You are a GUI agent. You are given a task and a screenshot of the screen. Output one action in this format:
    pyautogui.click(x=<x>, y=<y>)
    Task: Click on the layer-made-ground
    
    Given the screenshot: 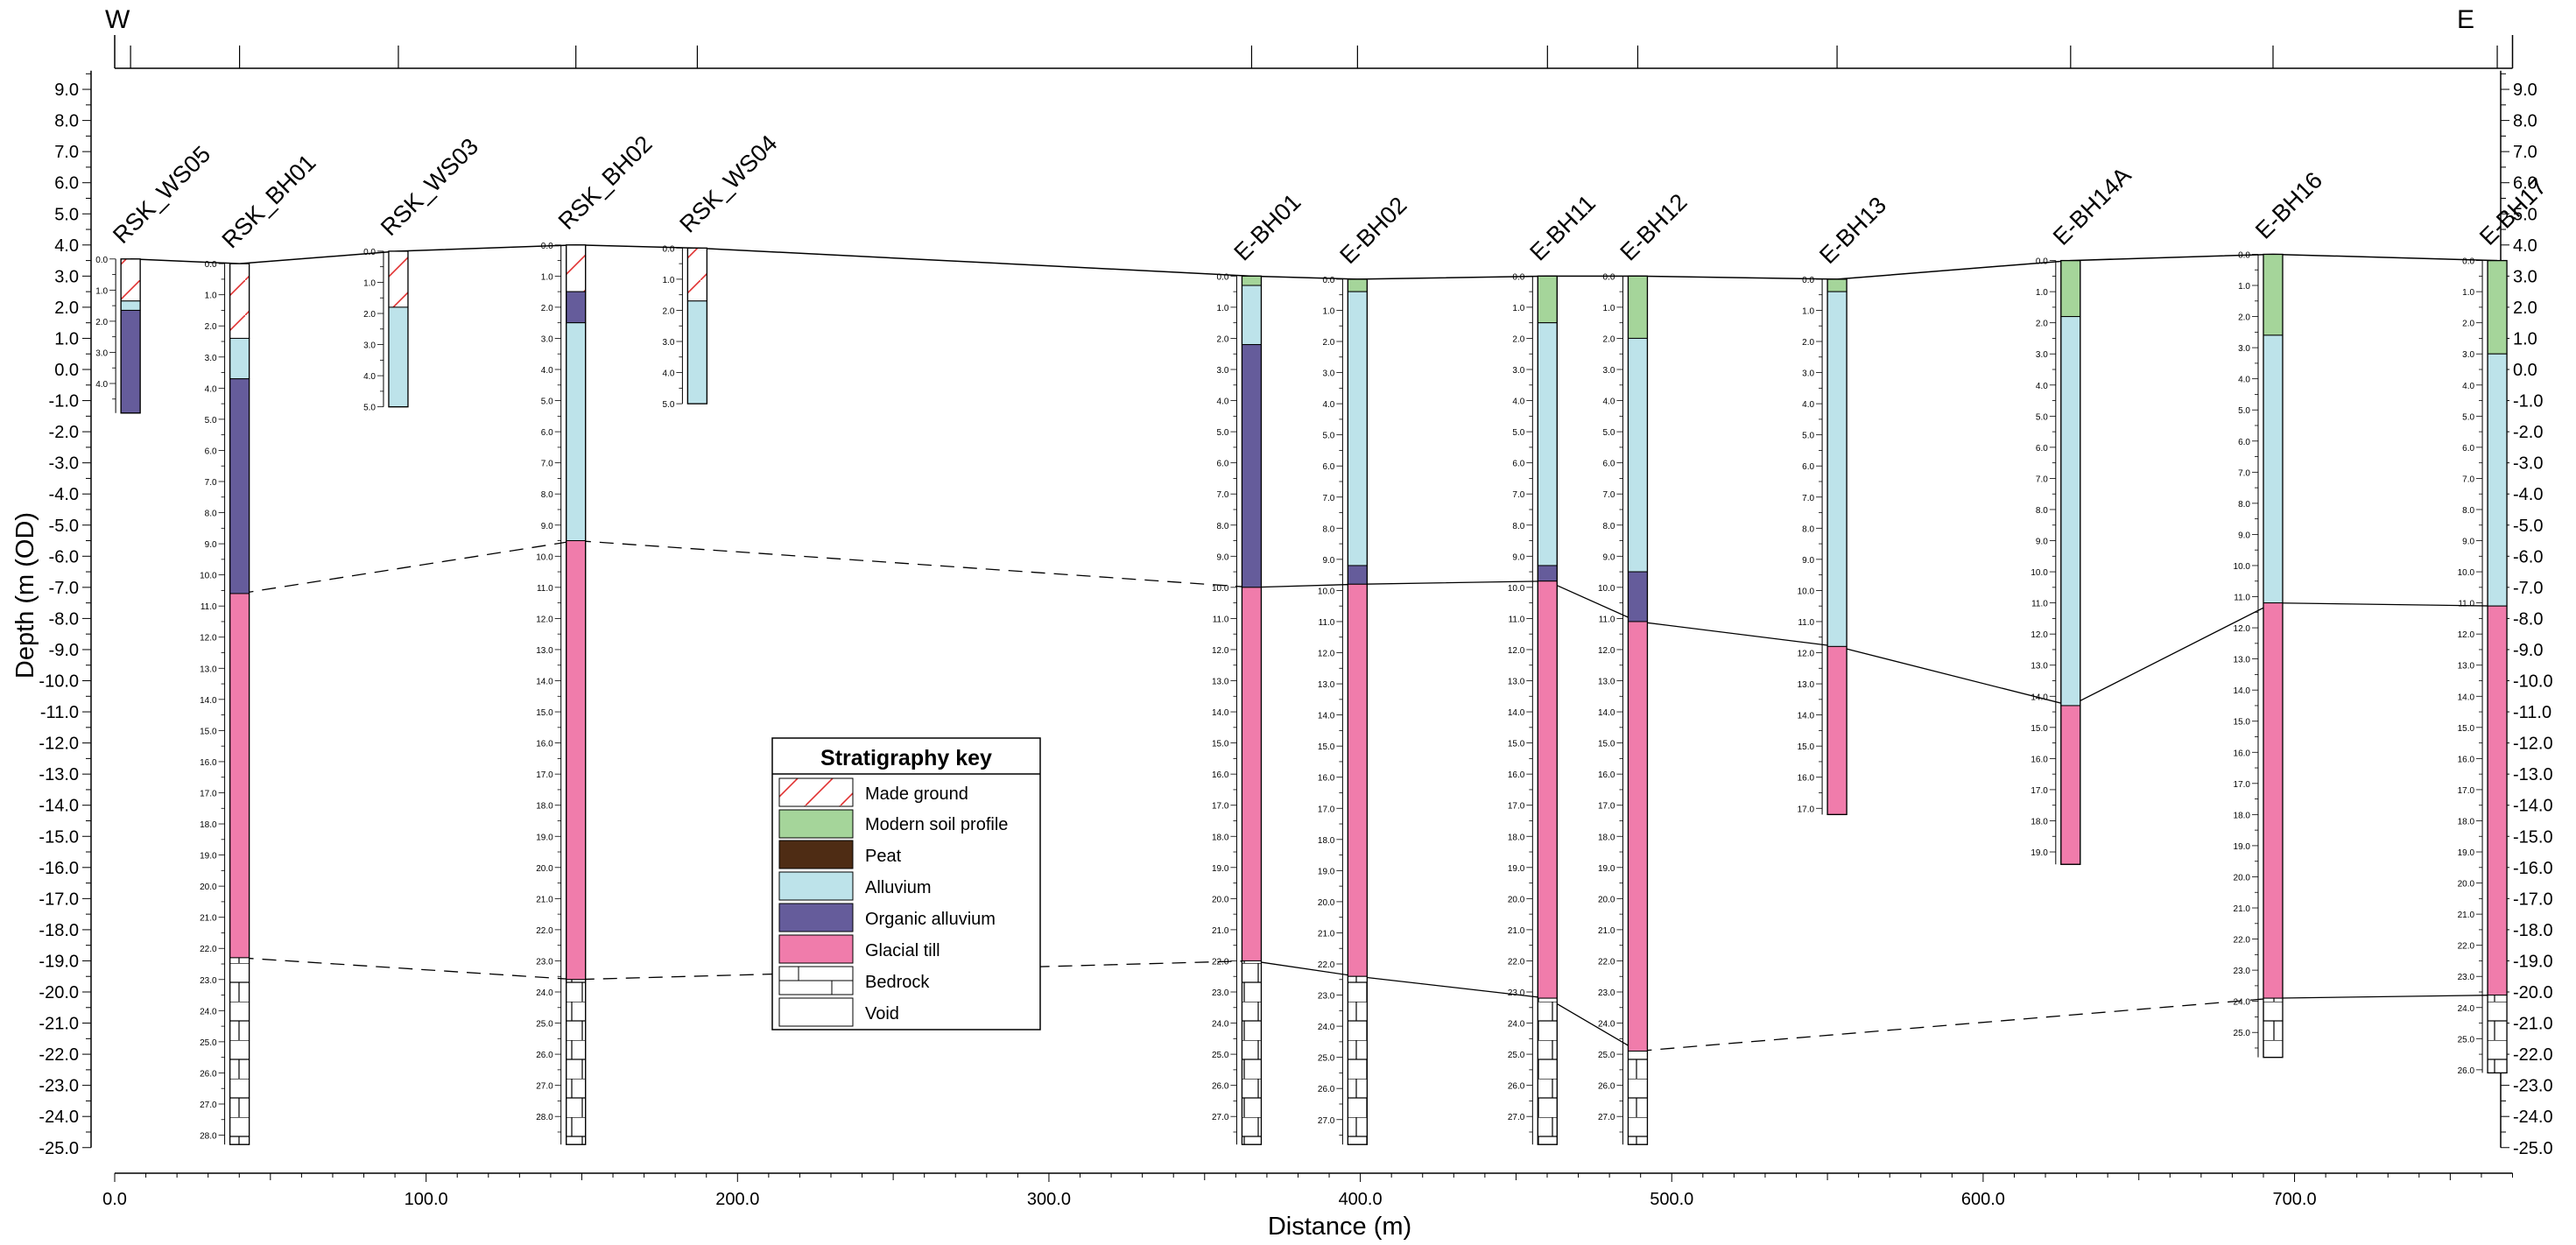 What is the action you would take?
    pyautogui.click(x=398, y=279)
    